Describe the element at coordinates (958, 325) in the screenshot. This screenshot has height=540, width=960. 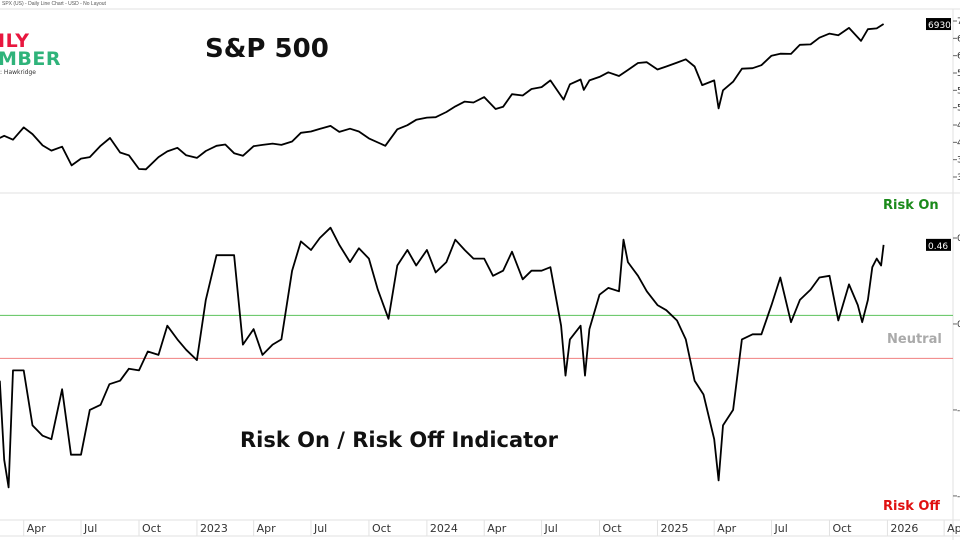
I see `indicator-y-tick-label: 0` at that location.